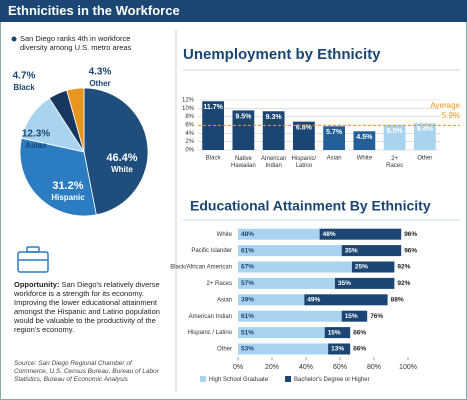 The width and height of the screenshot is (467, 400). I want to click on y-tick-label: American Indian, so click(210, 317).